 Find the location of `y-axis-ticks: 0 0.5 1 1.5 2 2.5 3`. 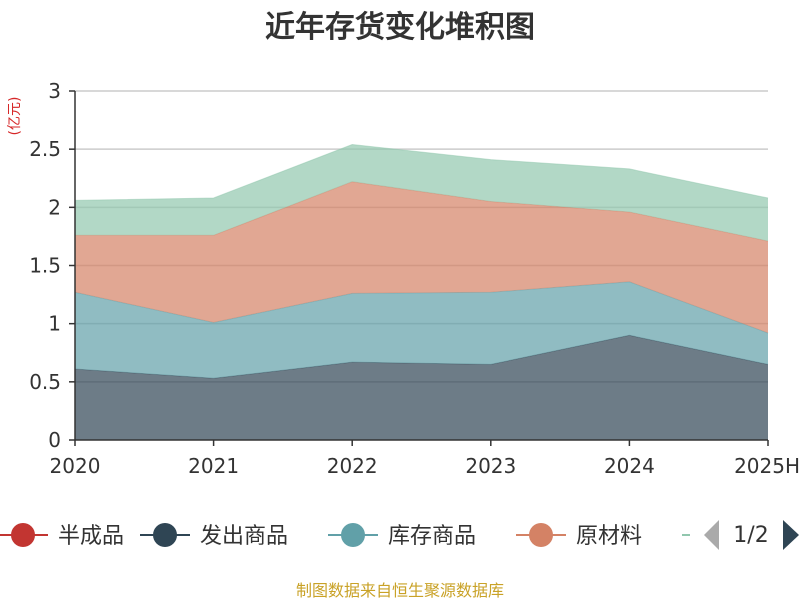

y-axis-ticks: 0 0.5 1 1.5 2 2.5 3 is located at coordinates (52, 265).